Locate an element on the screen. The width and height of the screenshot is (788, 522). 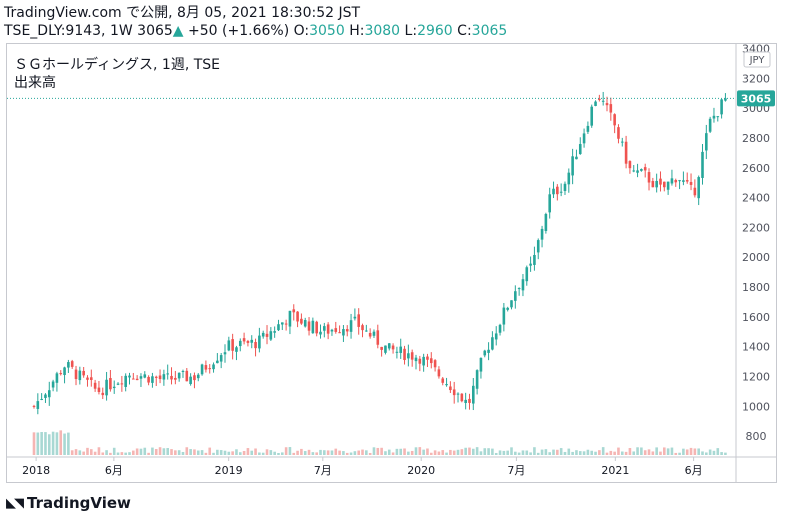
open-label: O: is located at coordinates (301, 31).